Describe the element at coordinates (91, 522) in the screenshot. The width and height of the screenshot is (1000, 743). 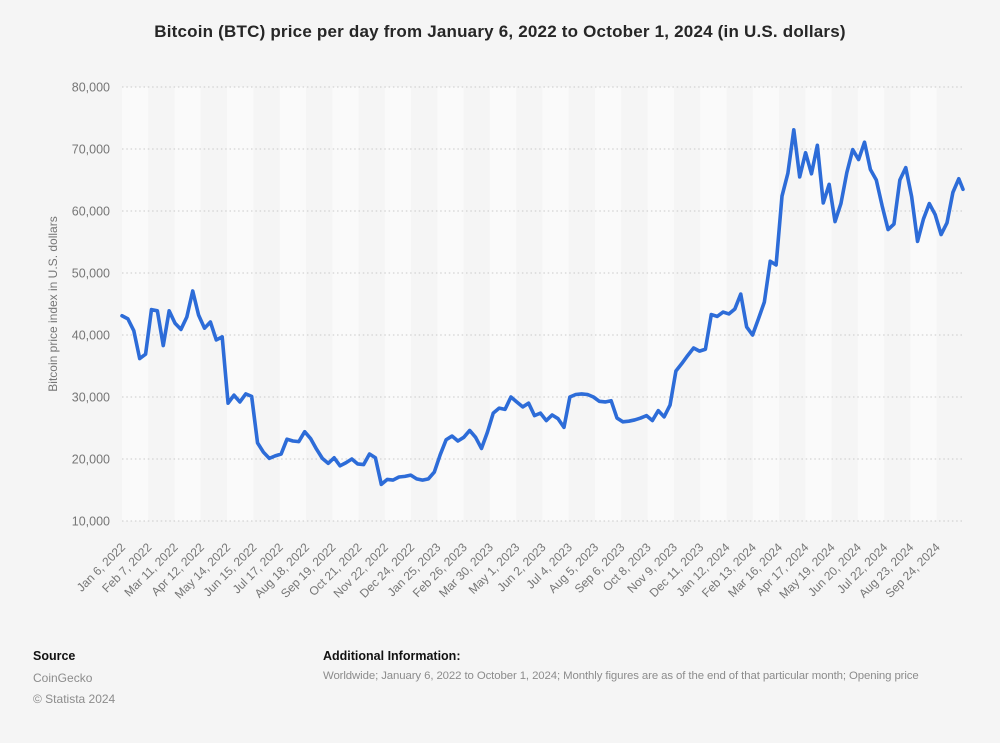
I see `y-tick-label: 10,000` at that location.